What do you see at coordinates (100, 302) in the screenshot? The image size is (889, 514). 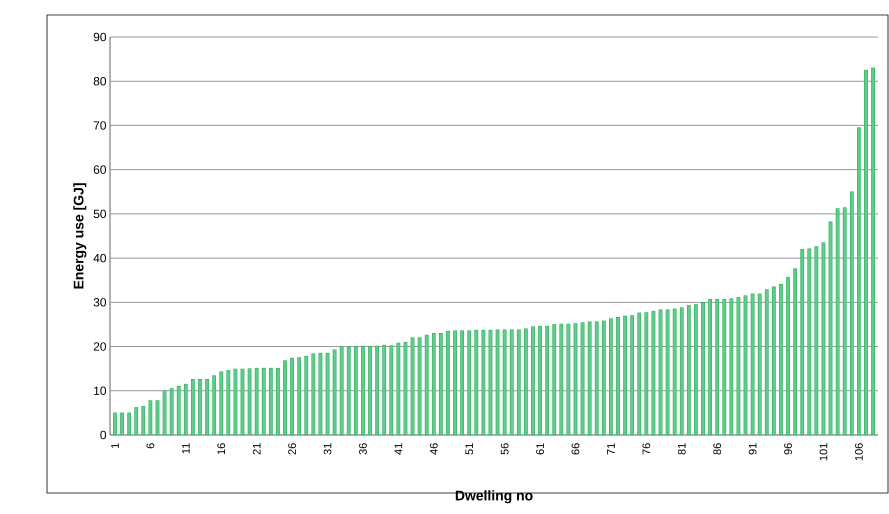 I see `y-tick-label: 30` at bounding box center [100, 302].